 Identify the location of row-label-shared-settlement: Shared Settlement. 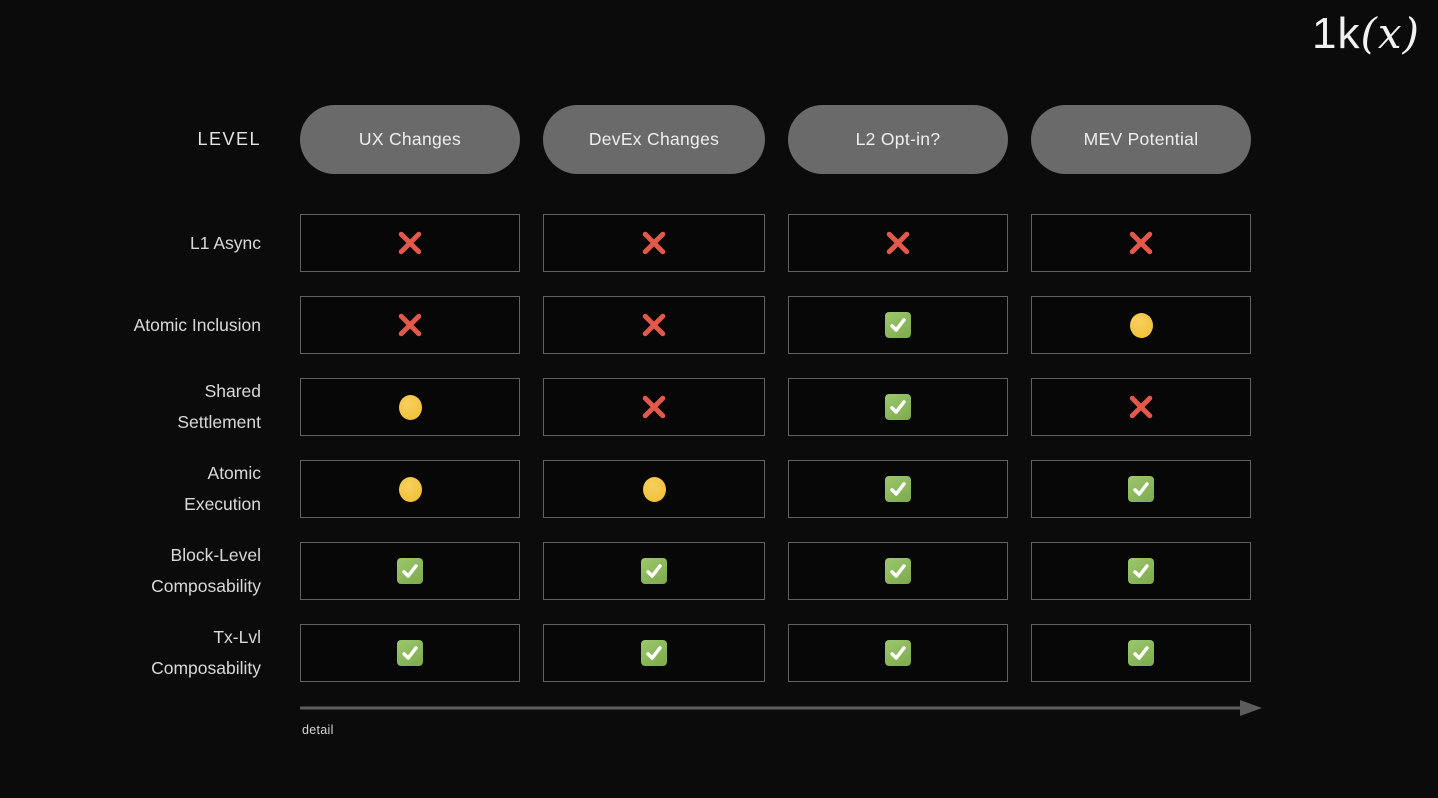
(219, 406).